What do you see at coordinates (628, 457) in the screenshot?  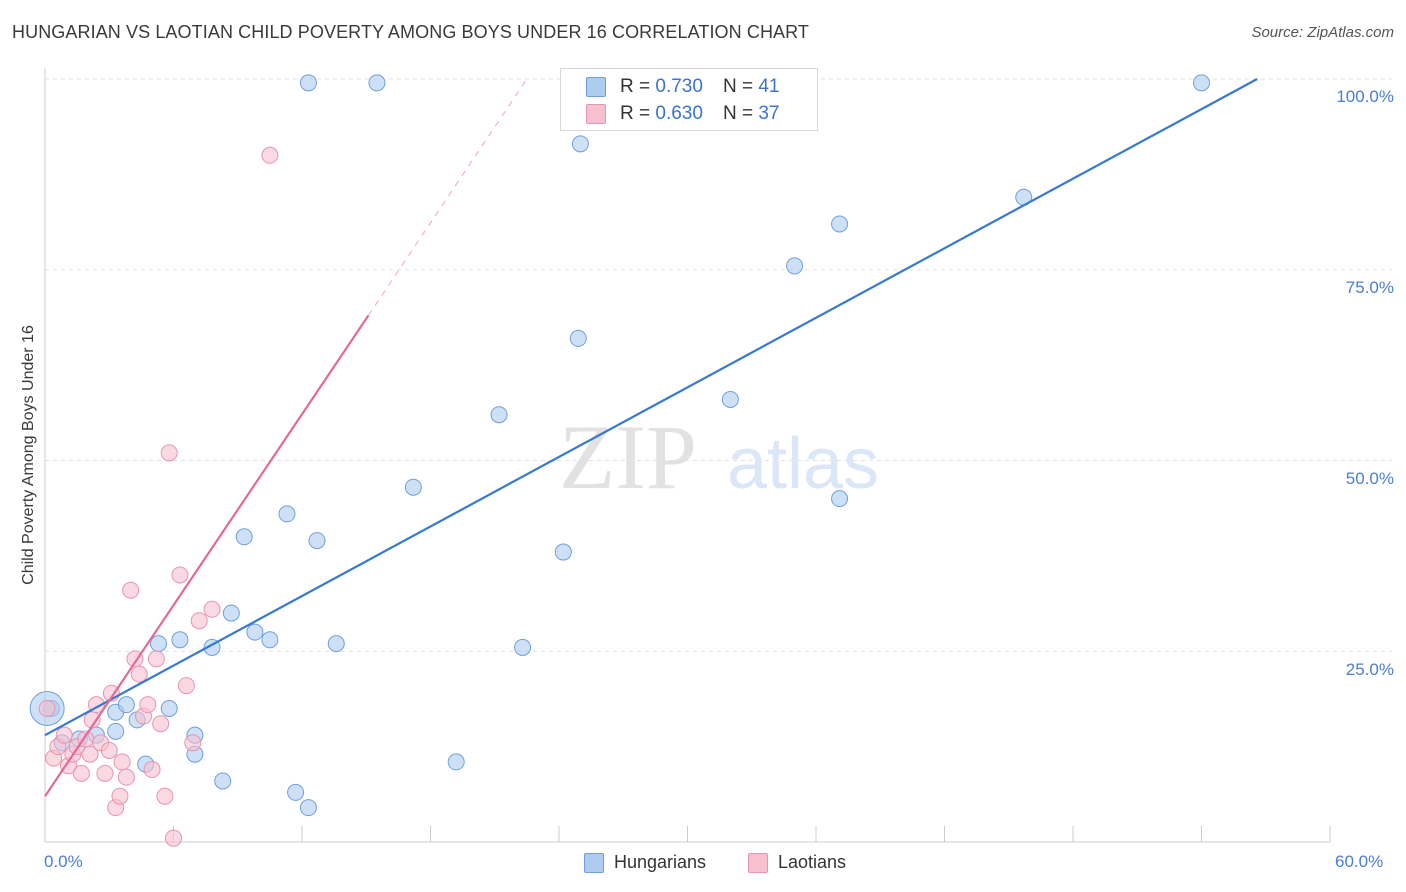 I see `watermark-zip: ZIP` at bounding box center [628, 457].